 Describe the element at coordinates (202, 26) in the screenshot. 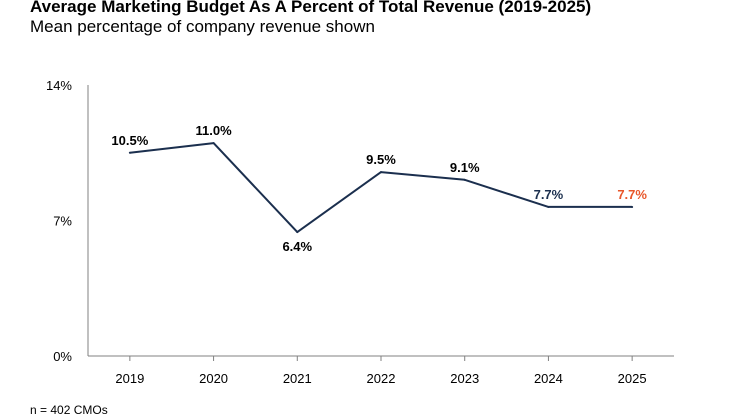

I see `chart-subtitle: Mean percentage of company revenue shown` at that location.